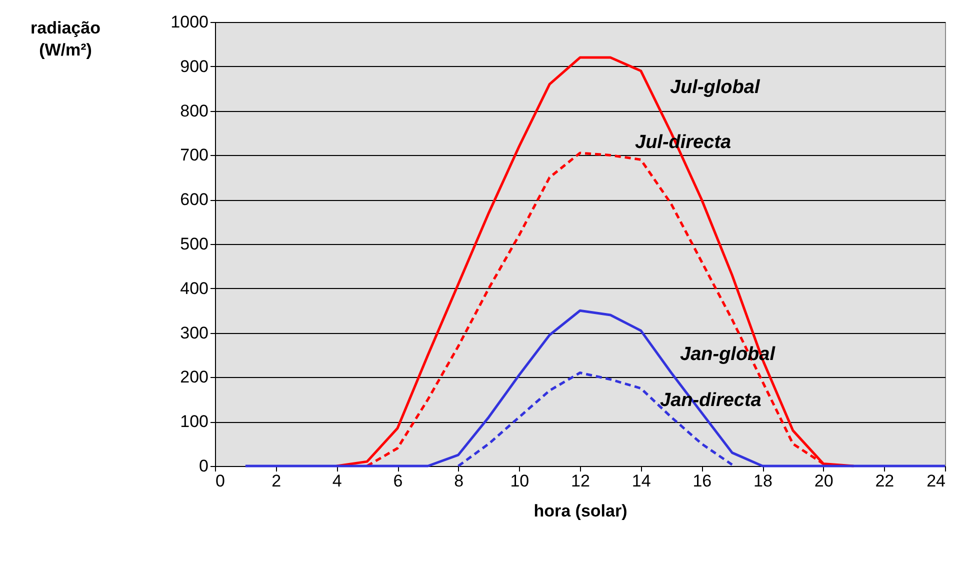 Image resolution: width=963 pixels, height=572 pixels. What do you see at coordinates (277, 481) in the screenshot?
I see `x-tick-label: 2` at bounding box center [277, 481].